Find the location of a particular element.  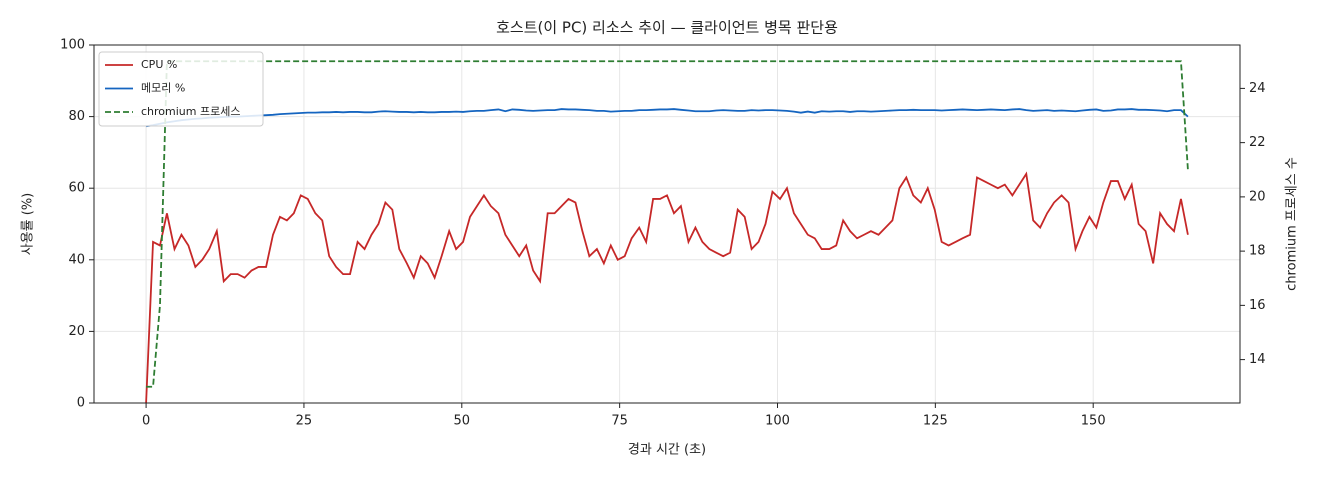

y2-tick-label: 18 is located at coordinates (1257, 251).